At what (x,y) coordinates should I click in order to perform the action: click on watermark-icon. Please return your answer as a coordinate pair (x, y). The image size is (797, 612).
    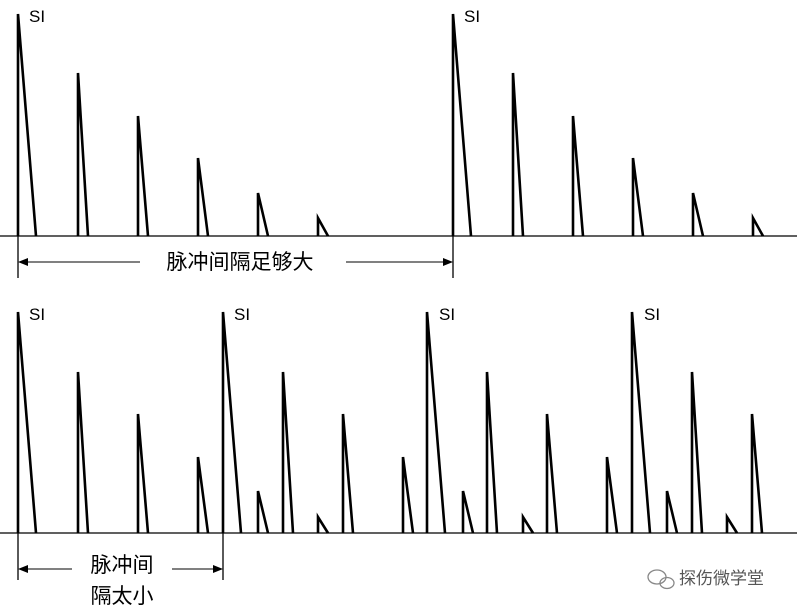
    Looking at the image, I should click on (661, 579).